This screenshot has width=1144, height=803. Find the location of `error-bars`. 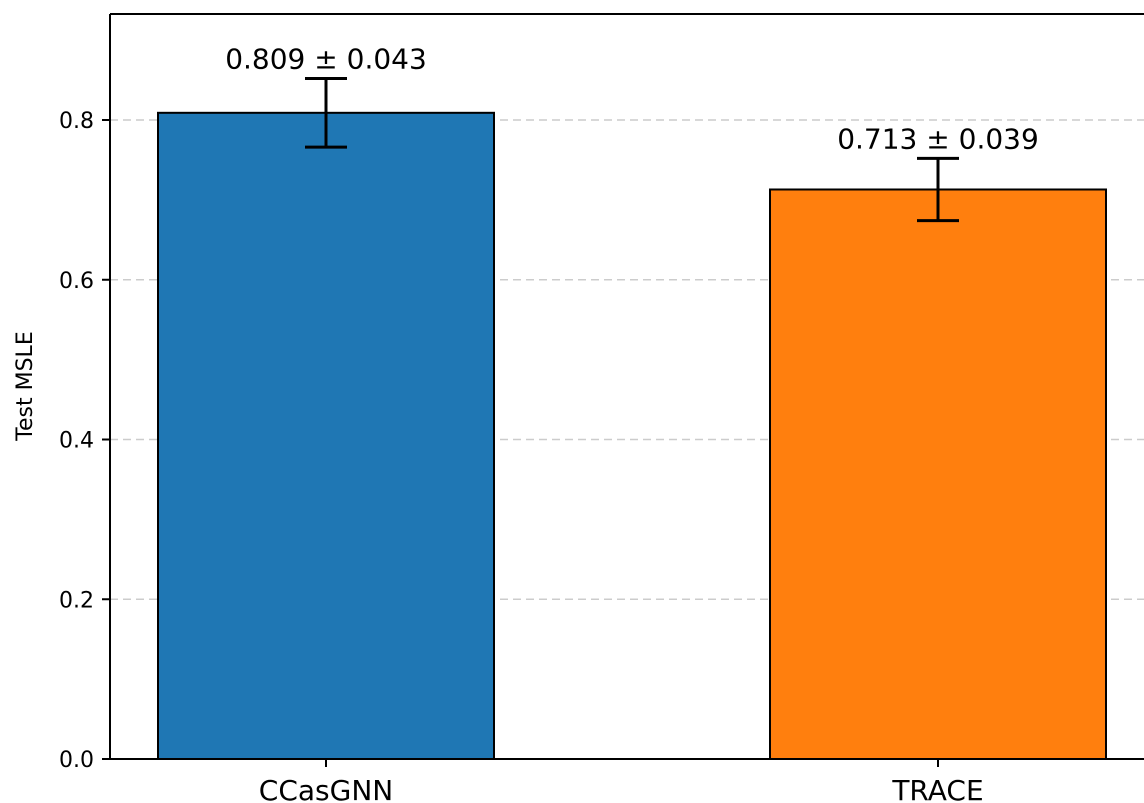

error-bars is located at coordinates (632, 149).